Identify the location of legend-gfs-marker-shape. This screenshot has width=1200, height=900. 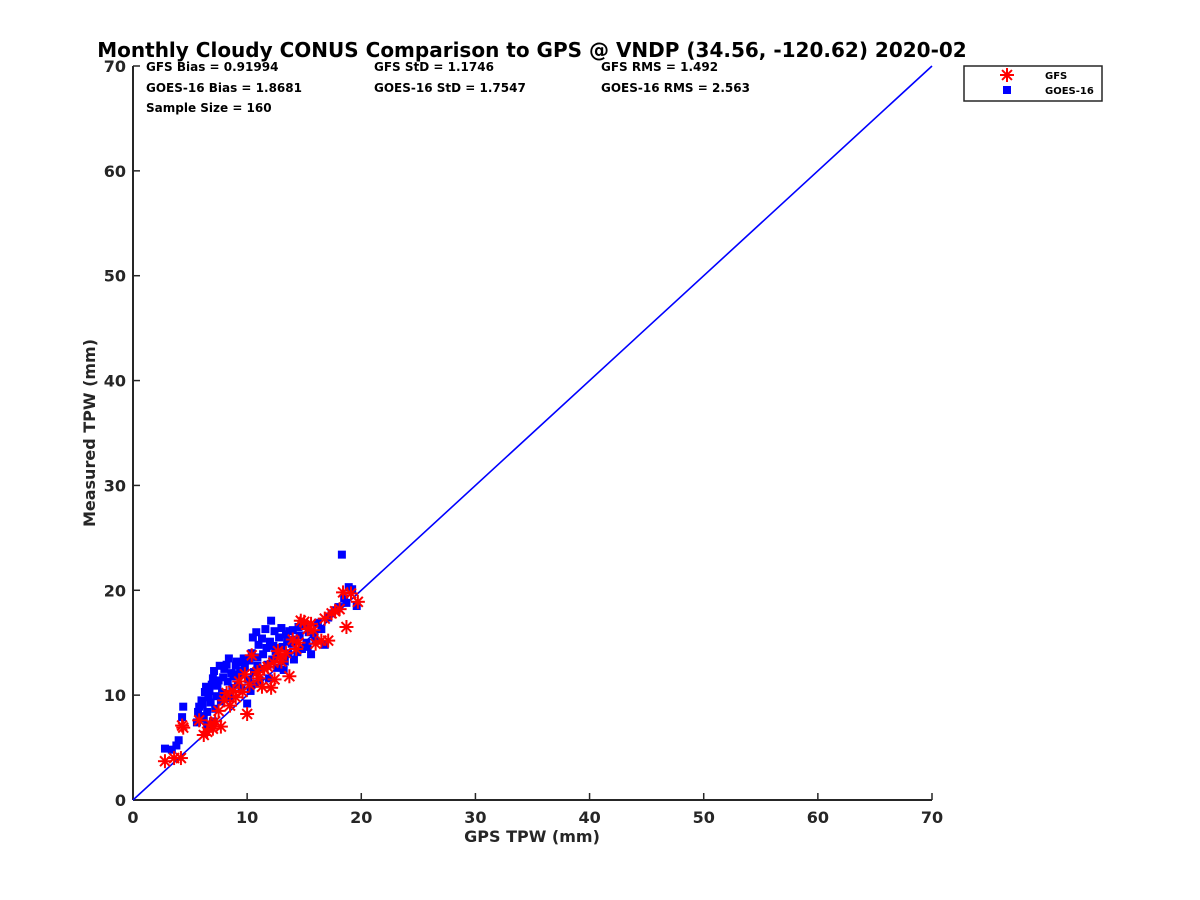
(1007, 75).